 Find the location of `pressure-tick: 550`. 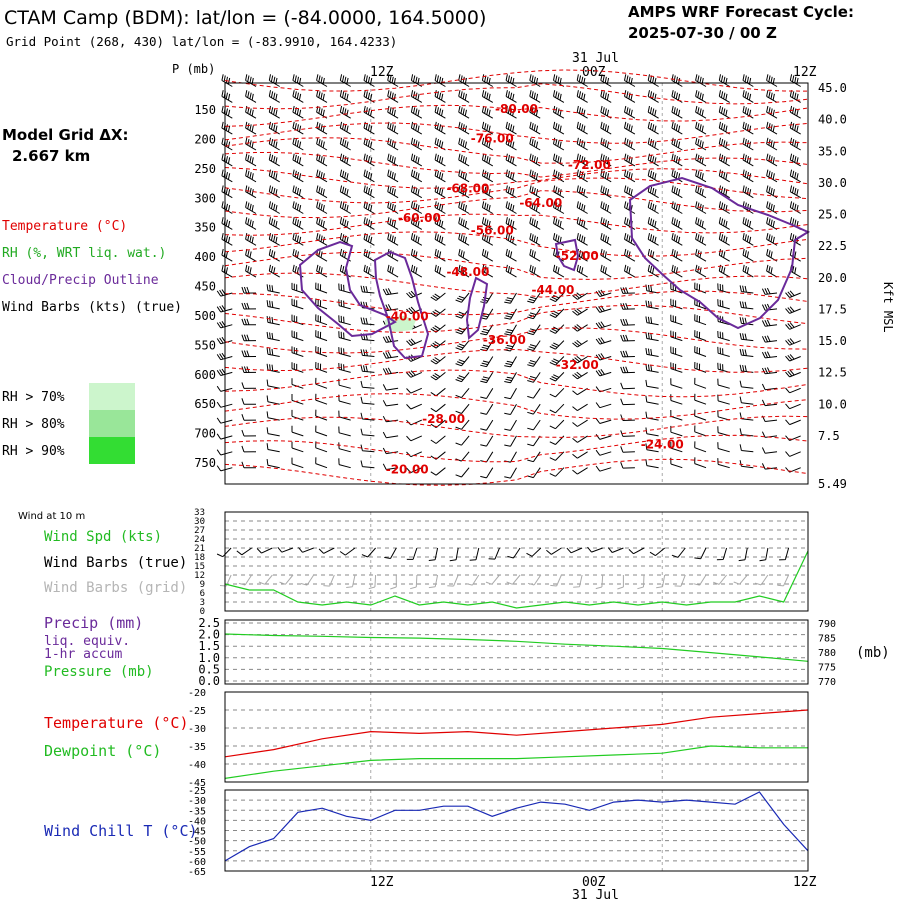

pressure-tick: 550 is located at coordinates (205, 345).